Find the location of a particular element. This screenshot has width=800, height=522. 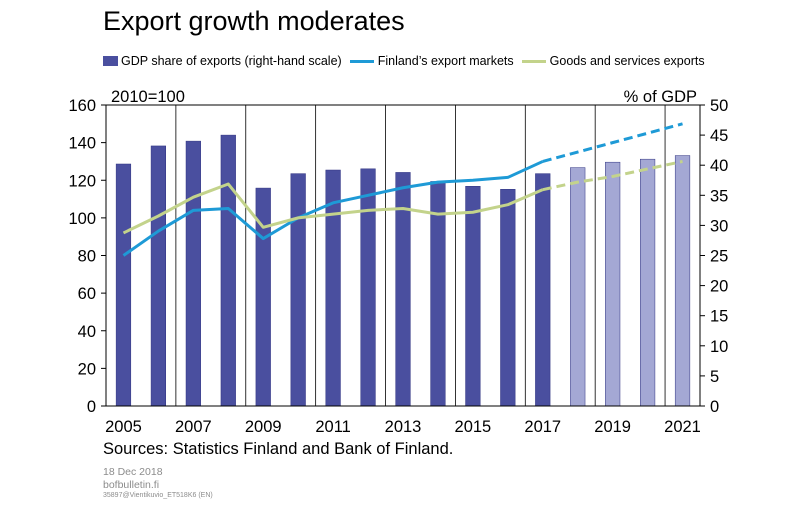

footer-code: 35897@Vientikuvio_ET518K6 (EN) is located at coordinates (158, 495).